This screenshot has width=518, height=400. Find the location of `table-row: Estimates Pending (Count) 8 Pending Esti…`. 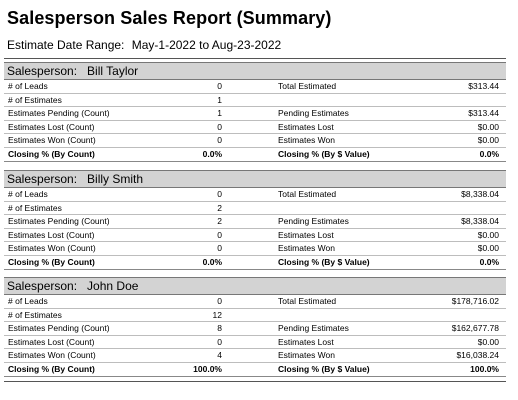

table-row: Estimates Pending (Count) 8 Pending Esti… is located at coordinates (255, 329).